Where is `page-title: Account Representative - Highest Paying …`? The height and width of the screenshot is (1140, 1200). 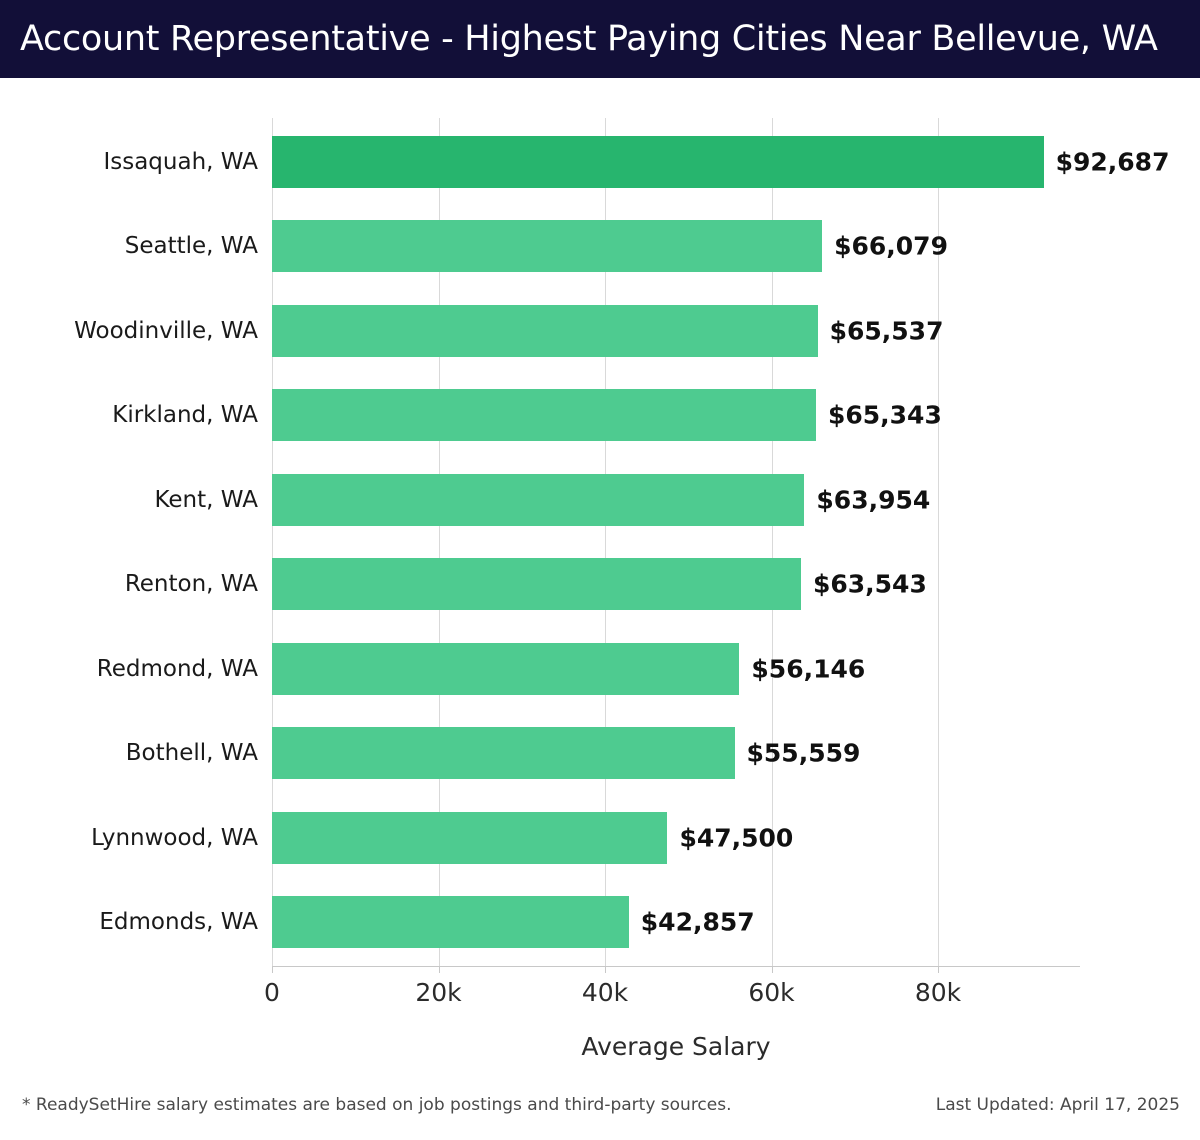 page-title: Account Representative - Highest Paying … is located at coordinates (589, 39).